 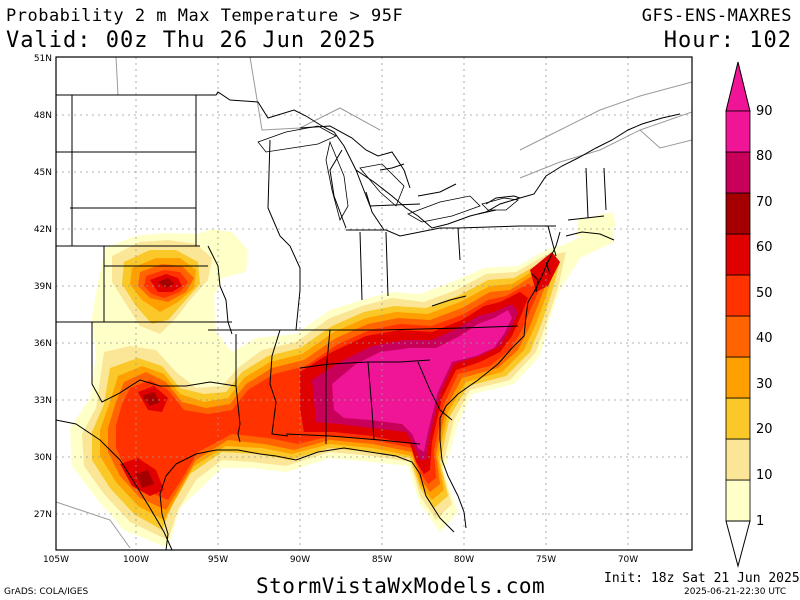 I want to click on lon-label: 70W, so click(x=628, y=560).